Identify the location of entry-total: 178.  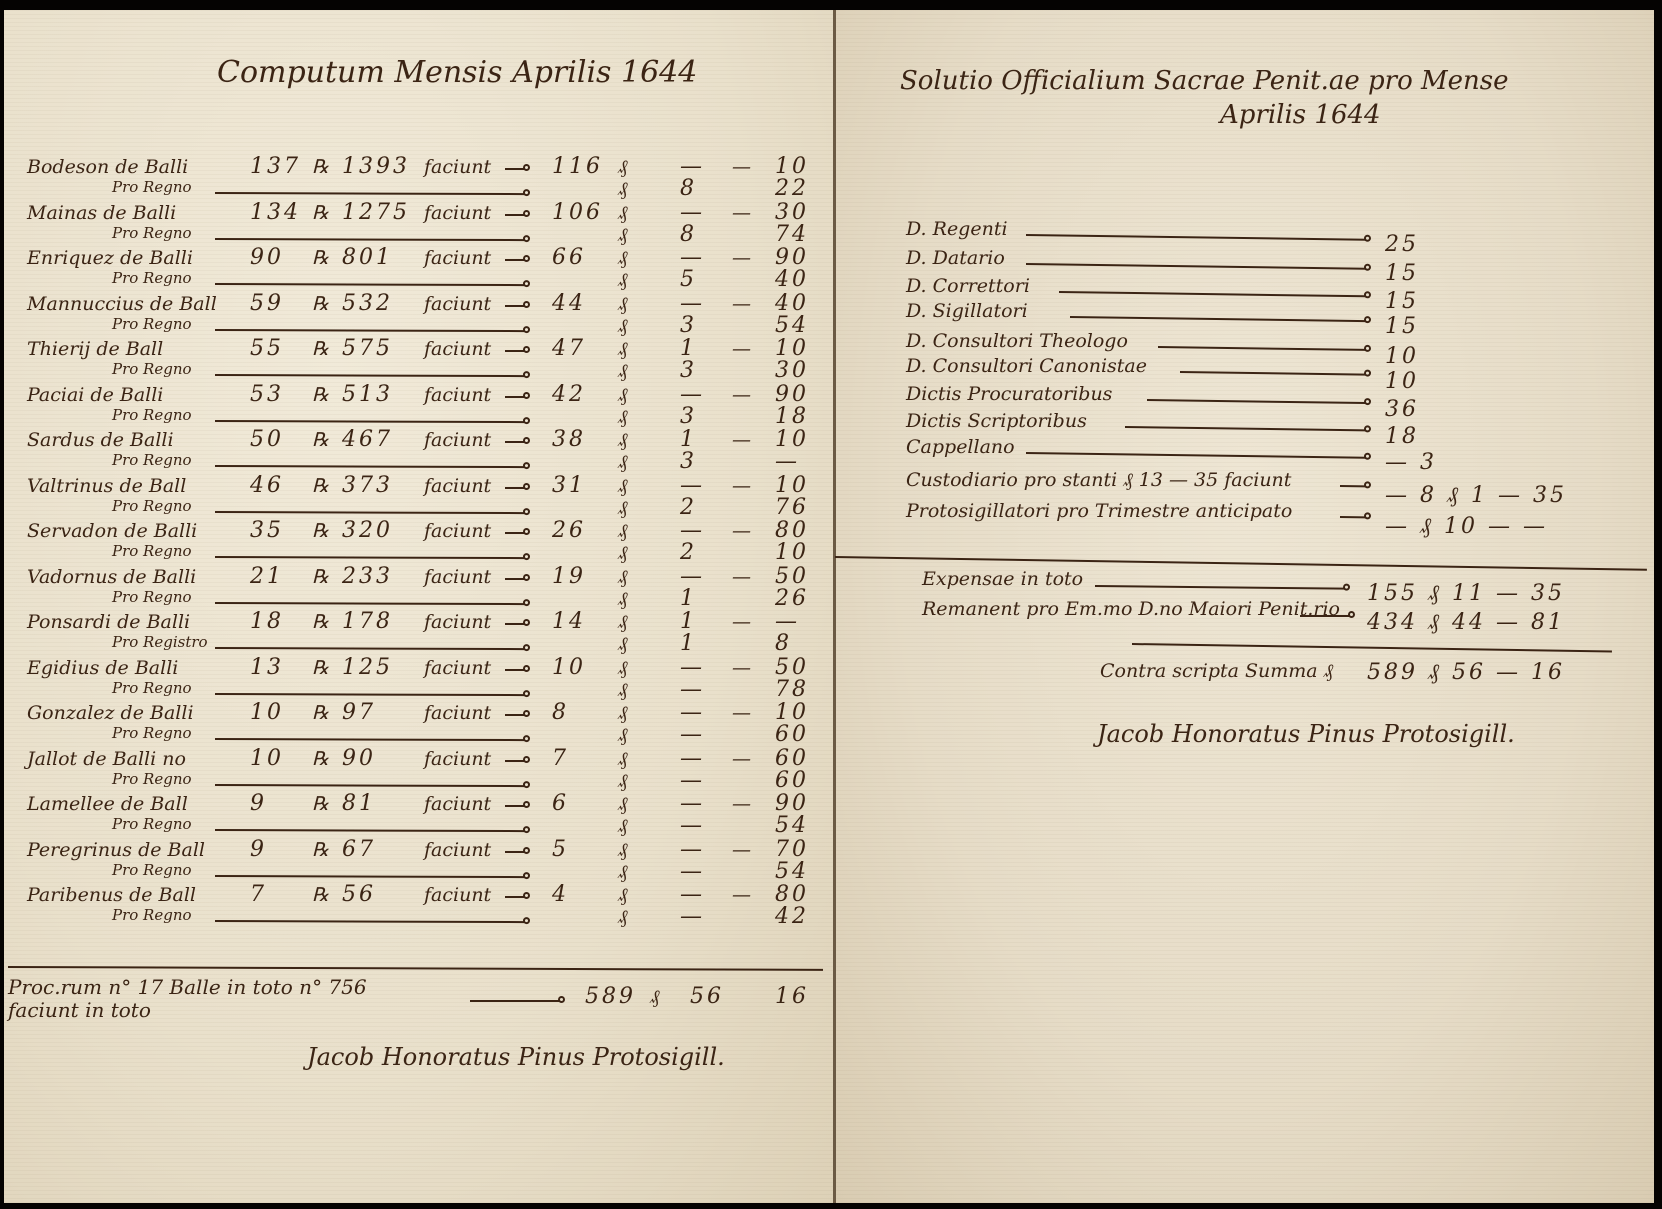
(367, 621).